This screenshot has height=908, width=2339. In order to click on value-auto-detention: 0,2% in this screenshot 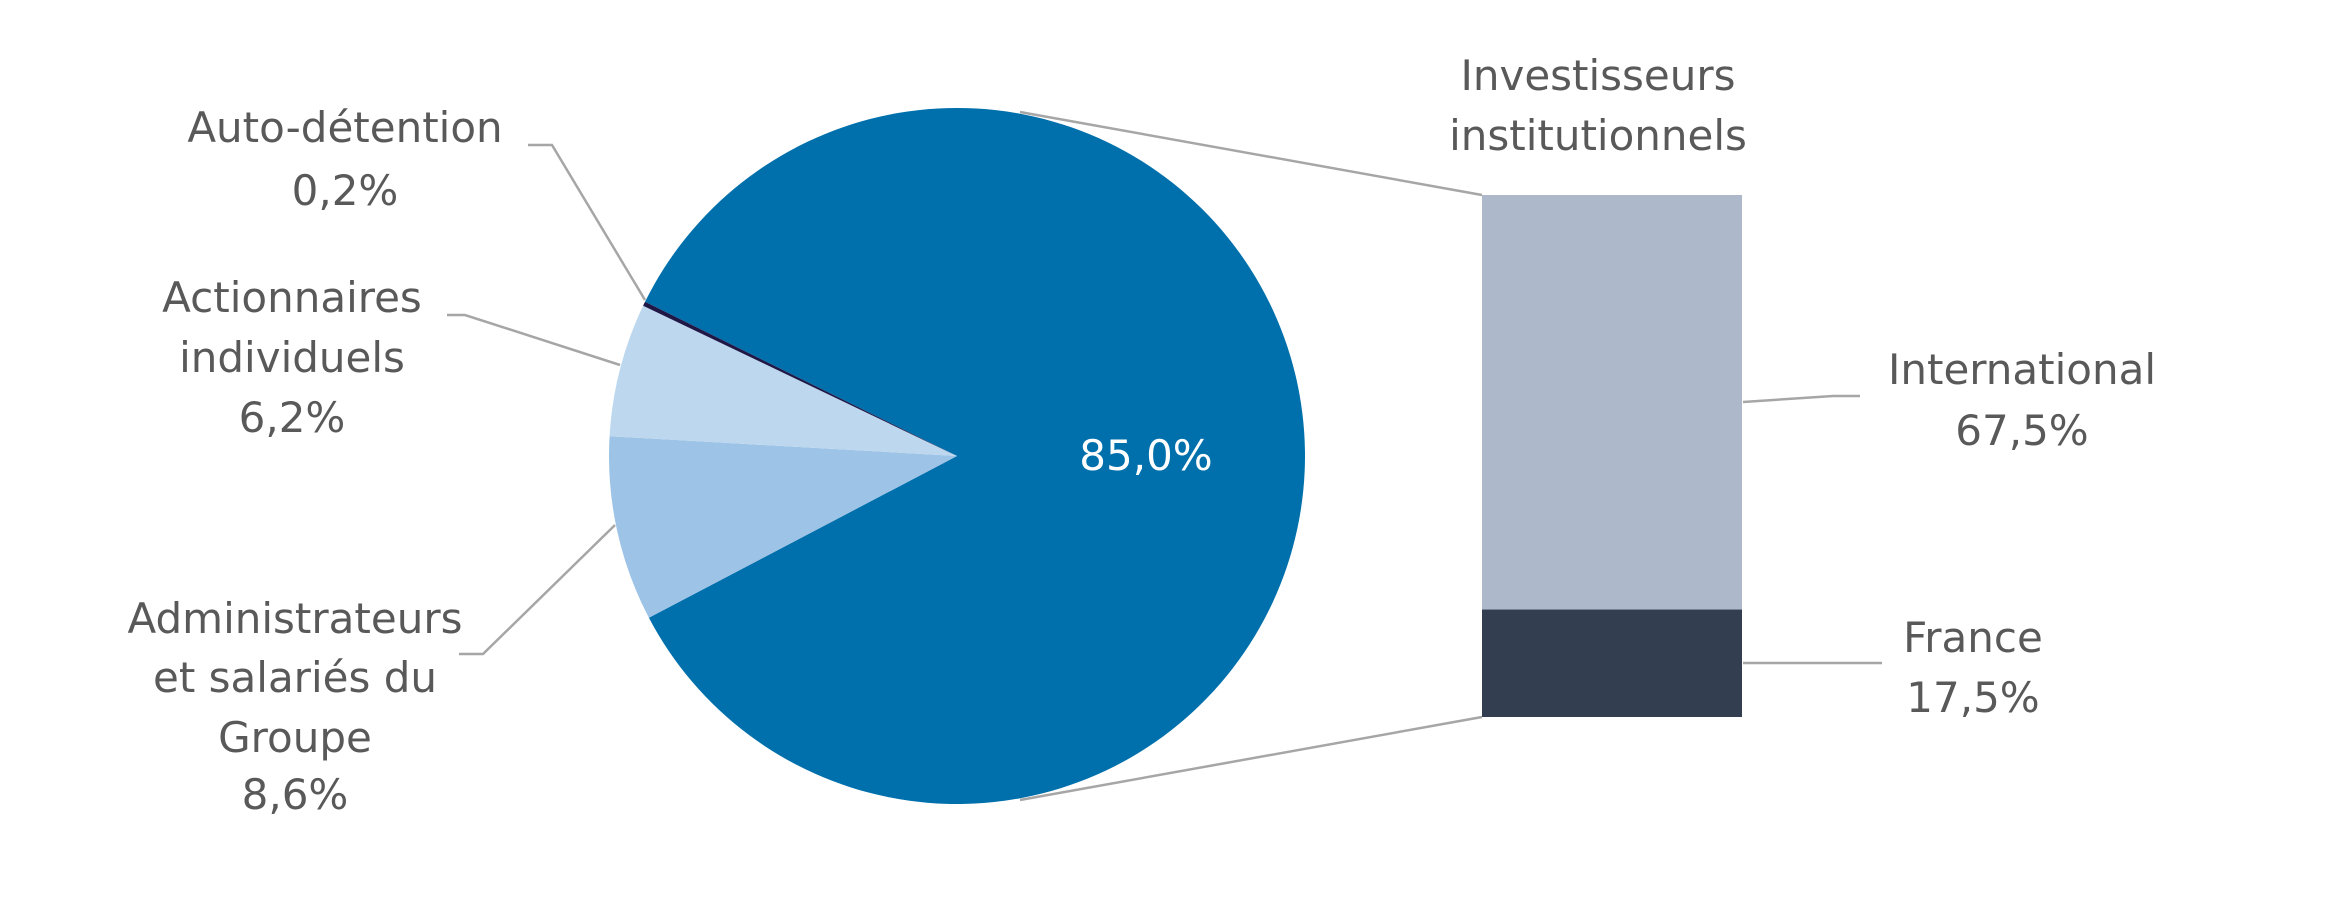, I will do `click(345, 190)`.